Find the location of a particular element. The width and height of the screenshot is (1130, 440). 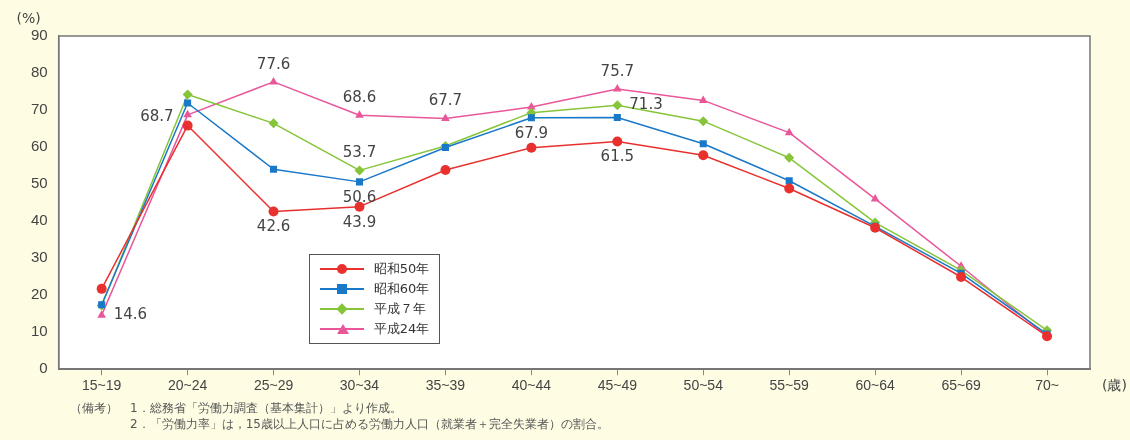

y-tick-label: 80 is located at coordinates (39, 72).